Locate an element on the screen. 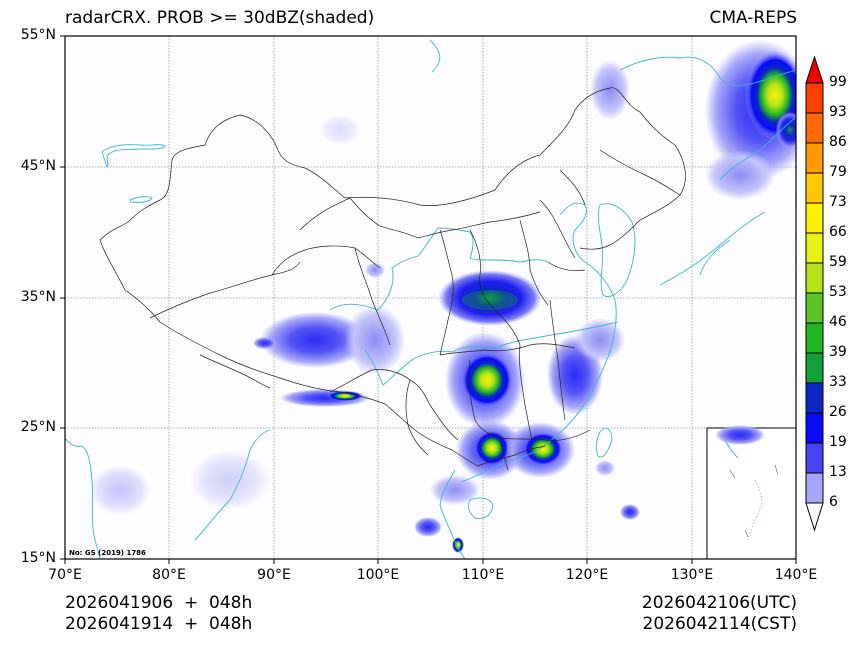 Image resolution: width=860 pixels, height=647 pixels. plot-title: radarCRX. PROB >= 30dBZ(shaded) is located at coordinates (220, 18).